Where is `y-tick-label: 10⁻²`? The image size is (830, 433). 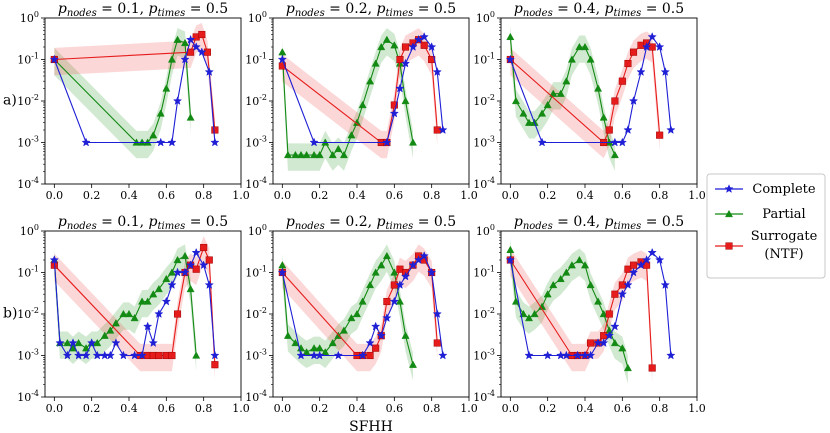 y-tick-label: 10⁻² is located at coordinates (28, 100).